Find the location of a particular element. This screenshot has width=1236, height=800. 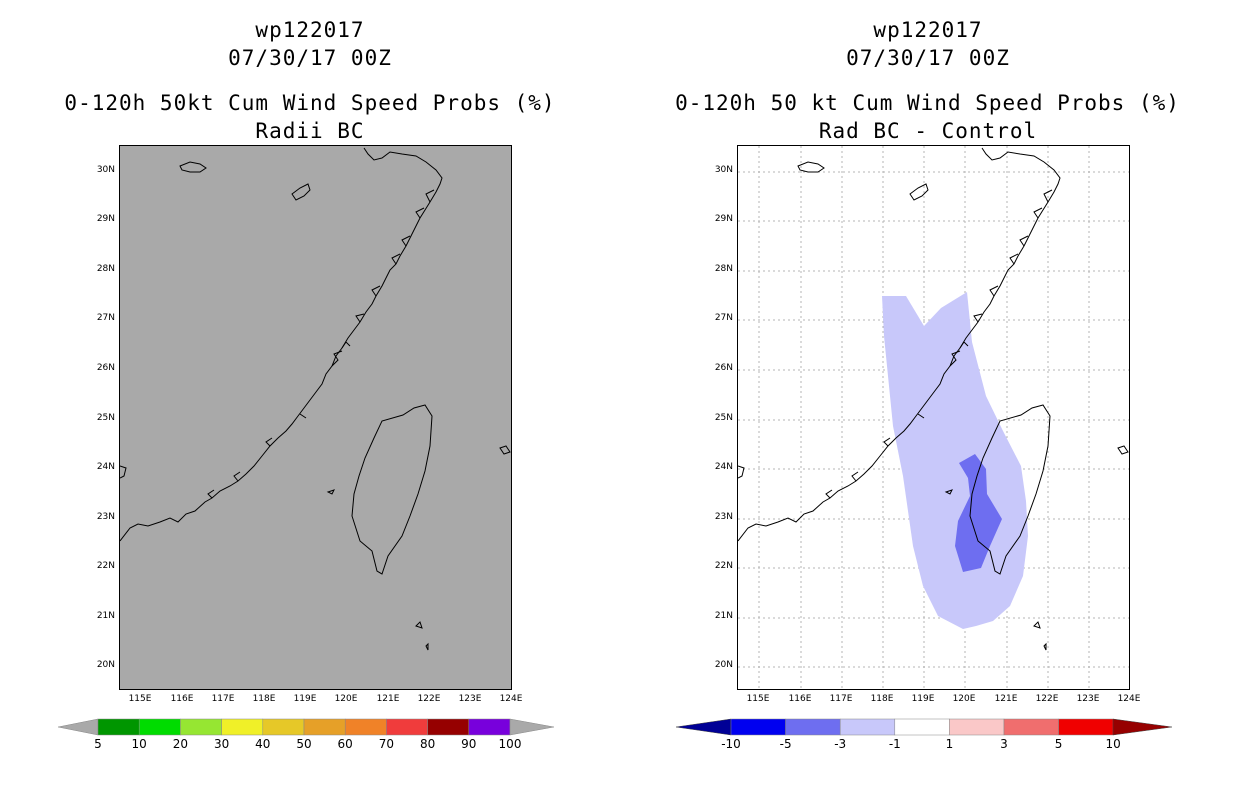

left-colorbar is located at coordinates (306, 727).